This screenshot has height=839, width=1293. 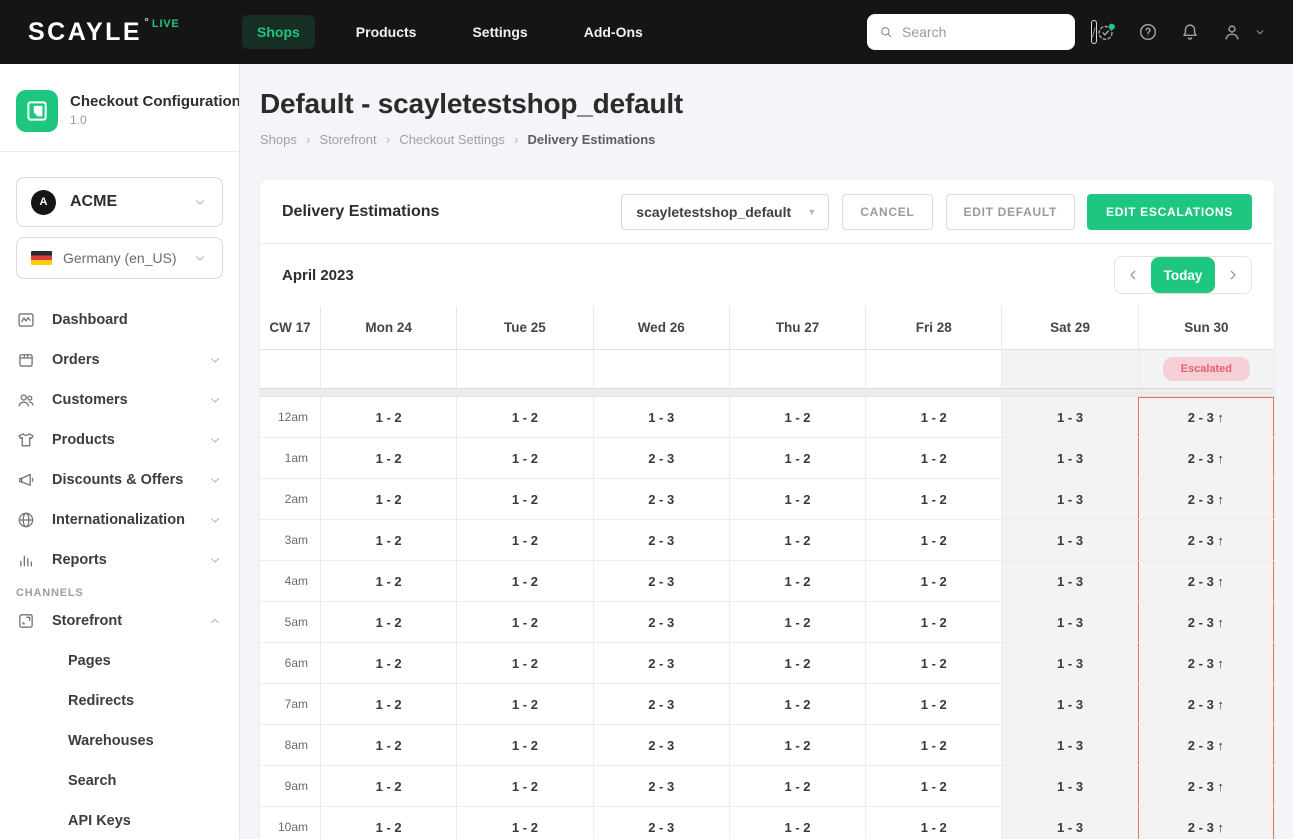 I want to click on delivery-estimate-cell-wed-26-5am: 2 - 3, so click(x=660, y=622).